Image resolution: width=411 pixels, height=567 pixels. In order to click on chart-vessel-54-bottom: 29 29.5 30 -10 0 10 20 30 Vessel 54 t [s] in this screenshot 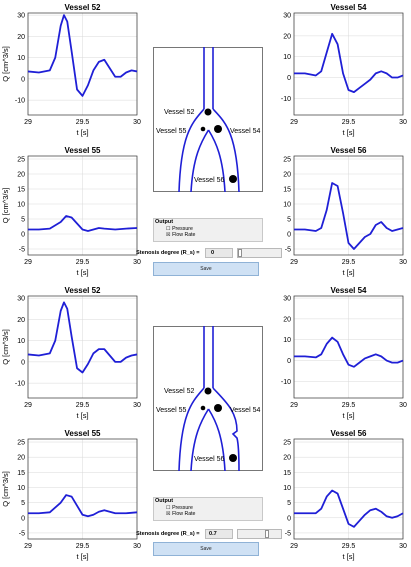, I will do `click(344, 353)`.